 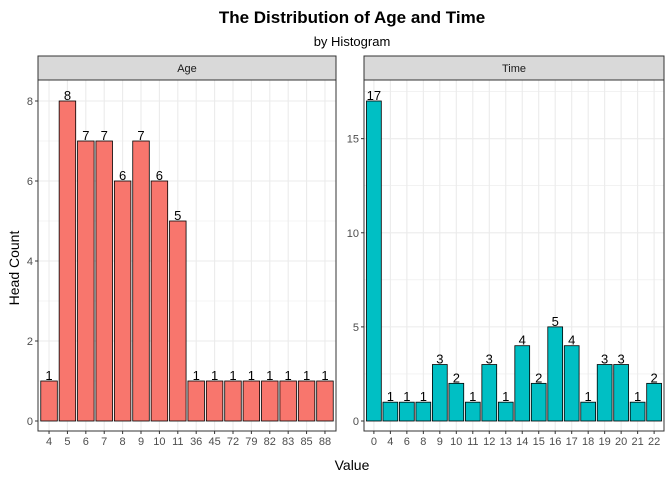 What do you see at coordinates (588, 442) in the screenshot?
I see `x-tick-label: 18` at bounding box center [588, 442].